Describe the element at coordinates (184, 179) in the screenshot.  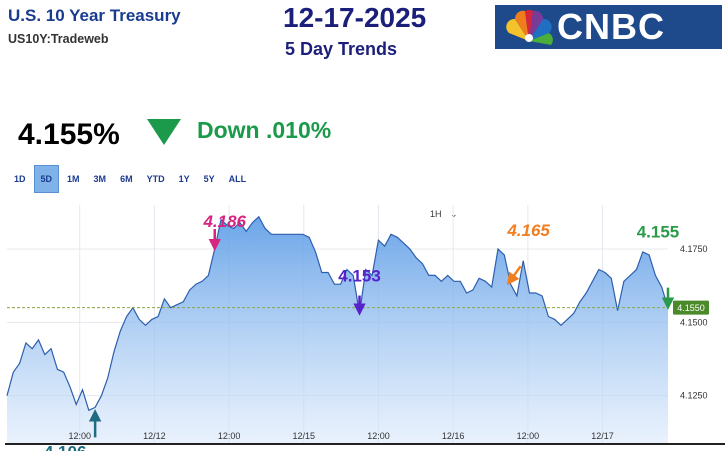
I see `range-button-1y: 1Y` at that location.